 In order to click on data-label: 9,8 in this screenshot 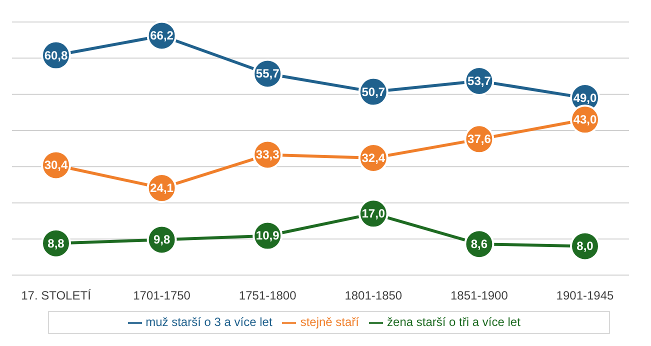, I will do `click(161, 239)`.